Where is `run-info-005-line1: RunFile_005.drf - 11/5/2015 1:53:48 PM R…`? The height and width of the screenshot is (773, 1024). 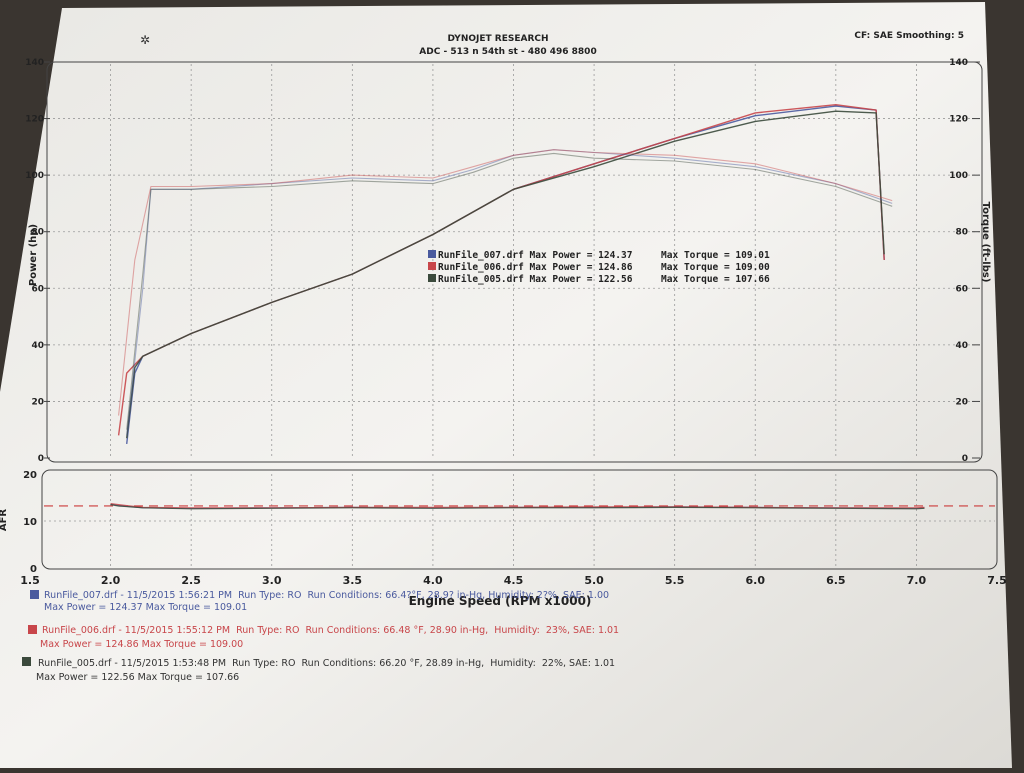
run-info-005-line1: RunFile_005.drf - 11/5/2015 1:53:48 PM R… is located at coordinates (326, 663).